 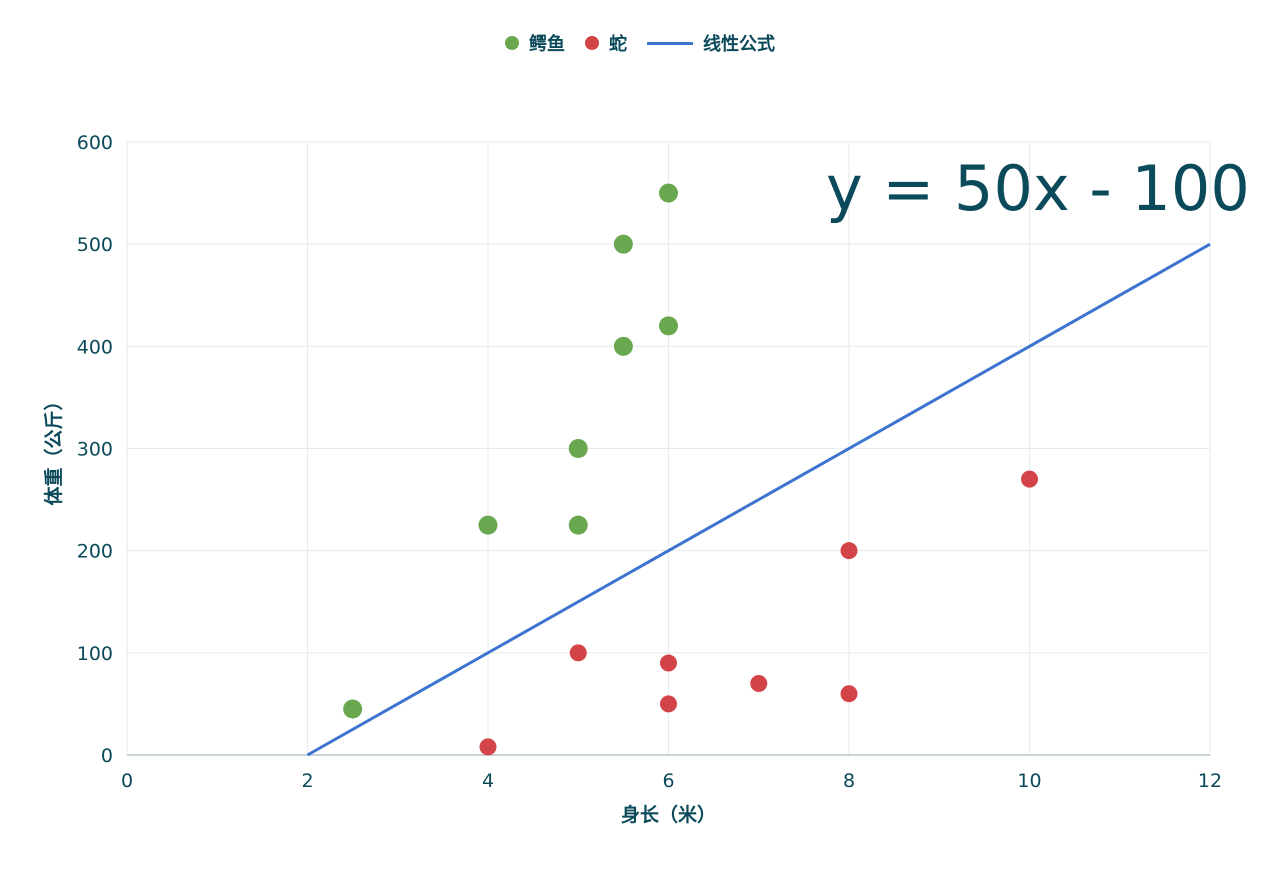 I want to click on legend-label-snake: 蛇, so click(x=618, y=44).